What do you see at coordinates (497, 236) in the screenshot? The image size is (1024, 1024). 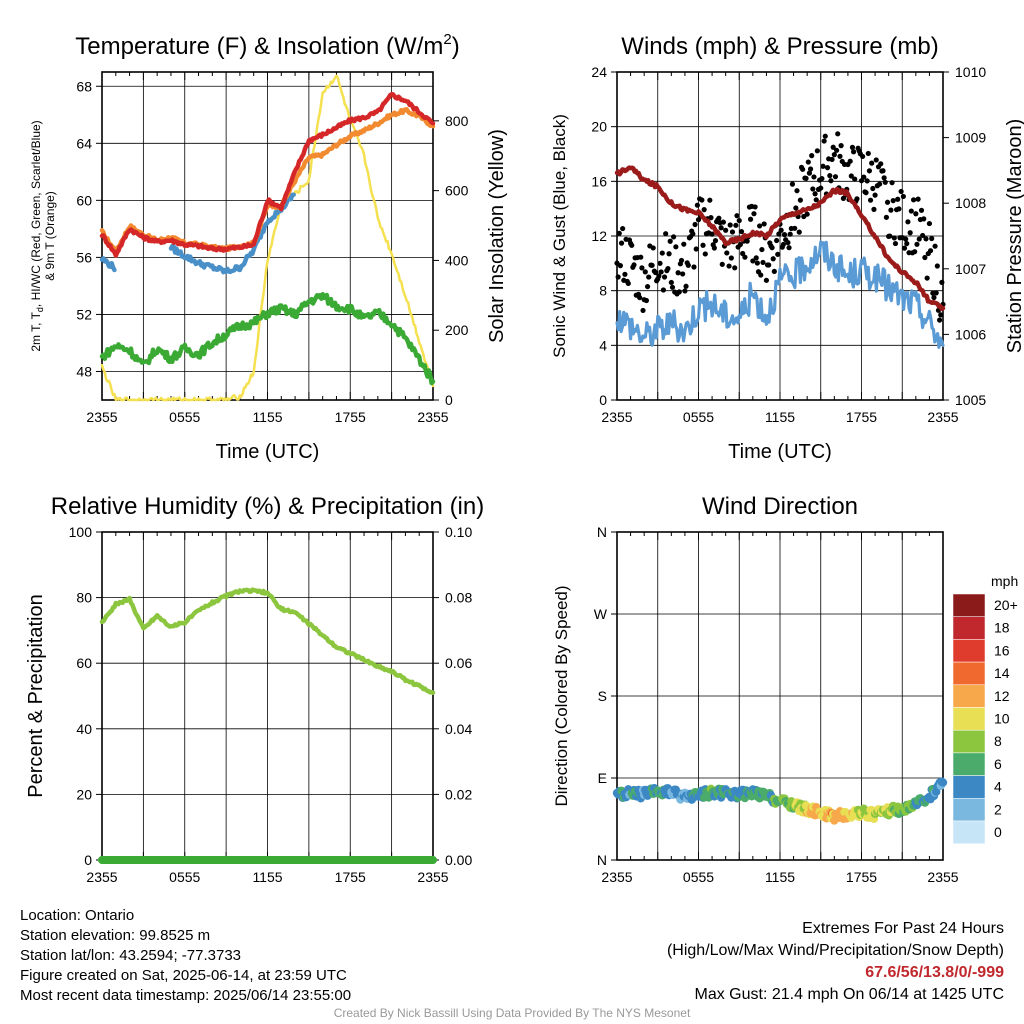 I see `y-right-axis-label: Solar Insolation (Yellow)` at bounding box center [497, 236].